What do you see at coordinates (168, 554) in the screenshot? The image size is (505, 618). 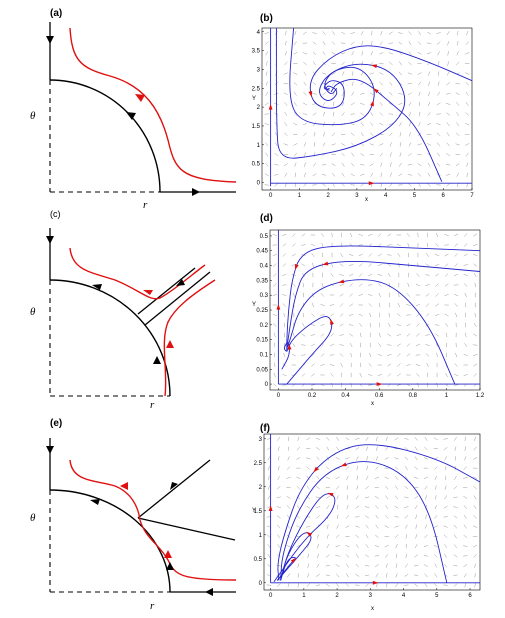 I see `arrow-red-icon` at bounding box center [168, 554].